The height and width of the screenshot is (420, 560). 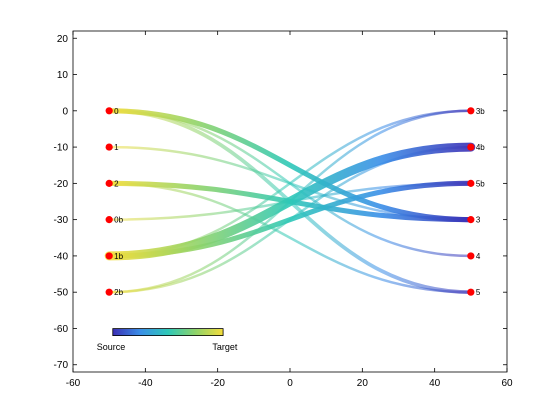 I want to click on y-tick-label: 0, so click(x=65, y=111).